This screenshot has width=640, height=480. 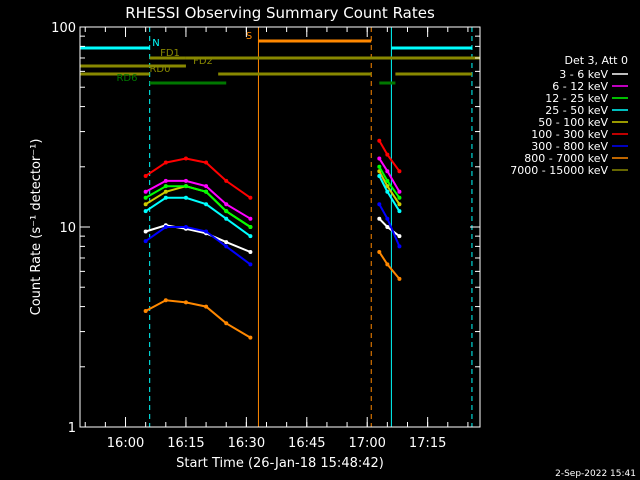 I want to click on legend-label-7: 800 - 7000 keV, so click(x=566, y=158).